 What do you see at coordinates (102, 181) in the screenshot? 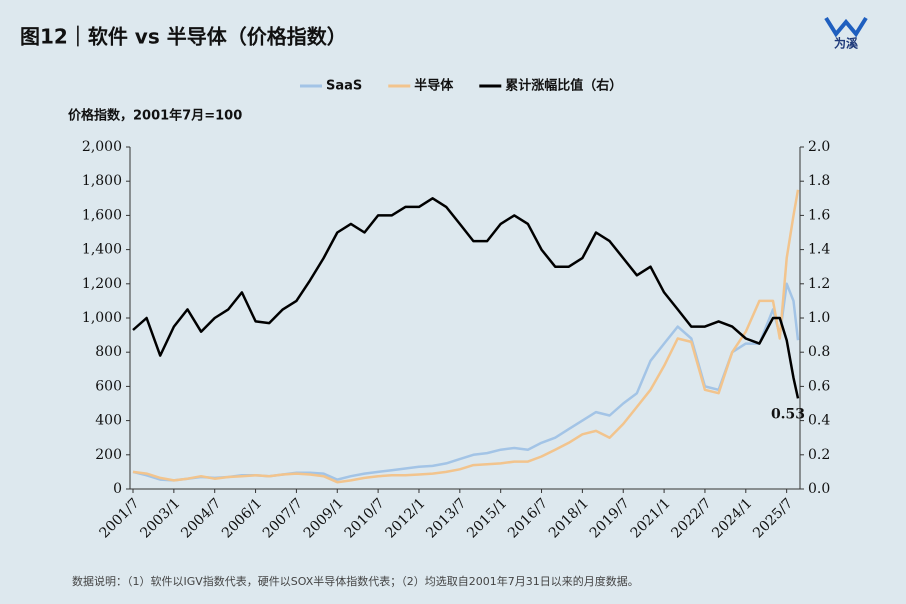
I see `y-tick-label: 1,800` at bounding box center [102, 181].